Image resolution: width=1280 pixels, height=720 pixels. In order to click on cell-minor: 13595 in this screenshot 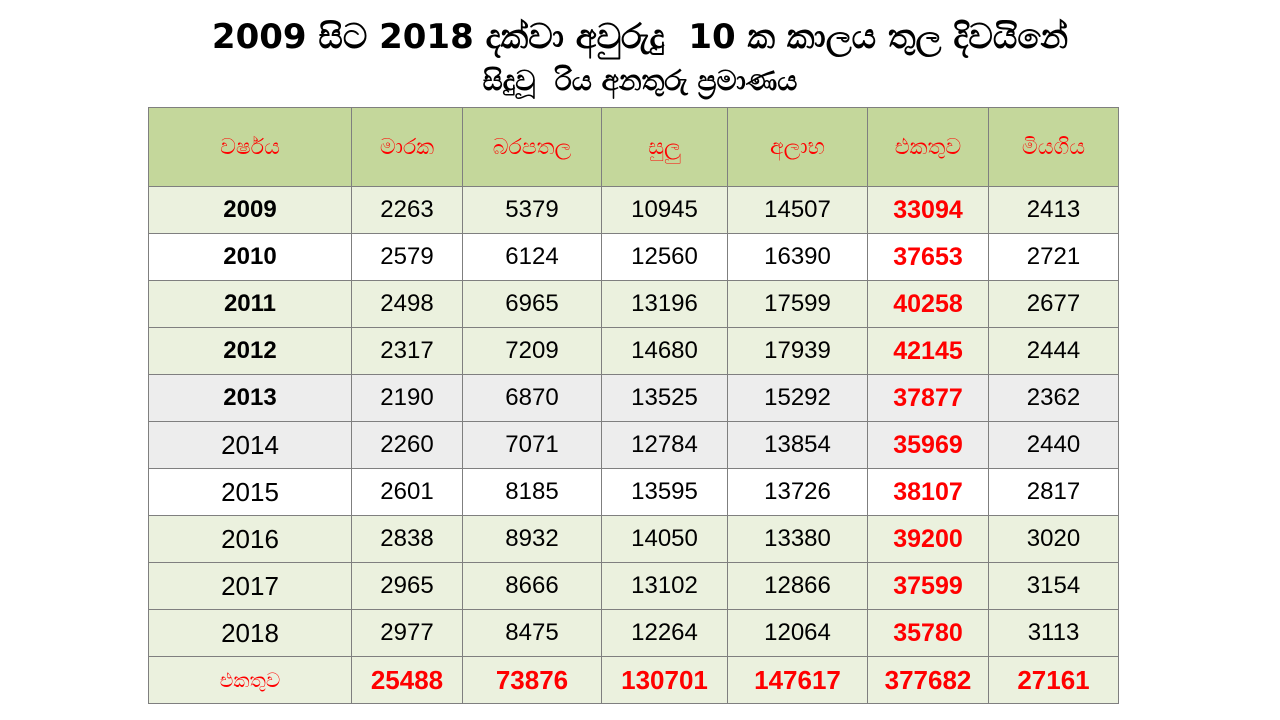, I will do `click(664, 492)`.